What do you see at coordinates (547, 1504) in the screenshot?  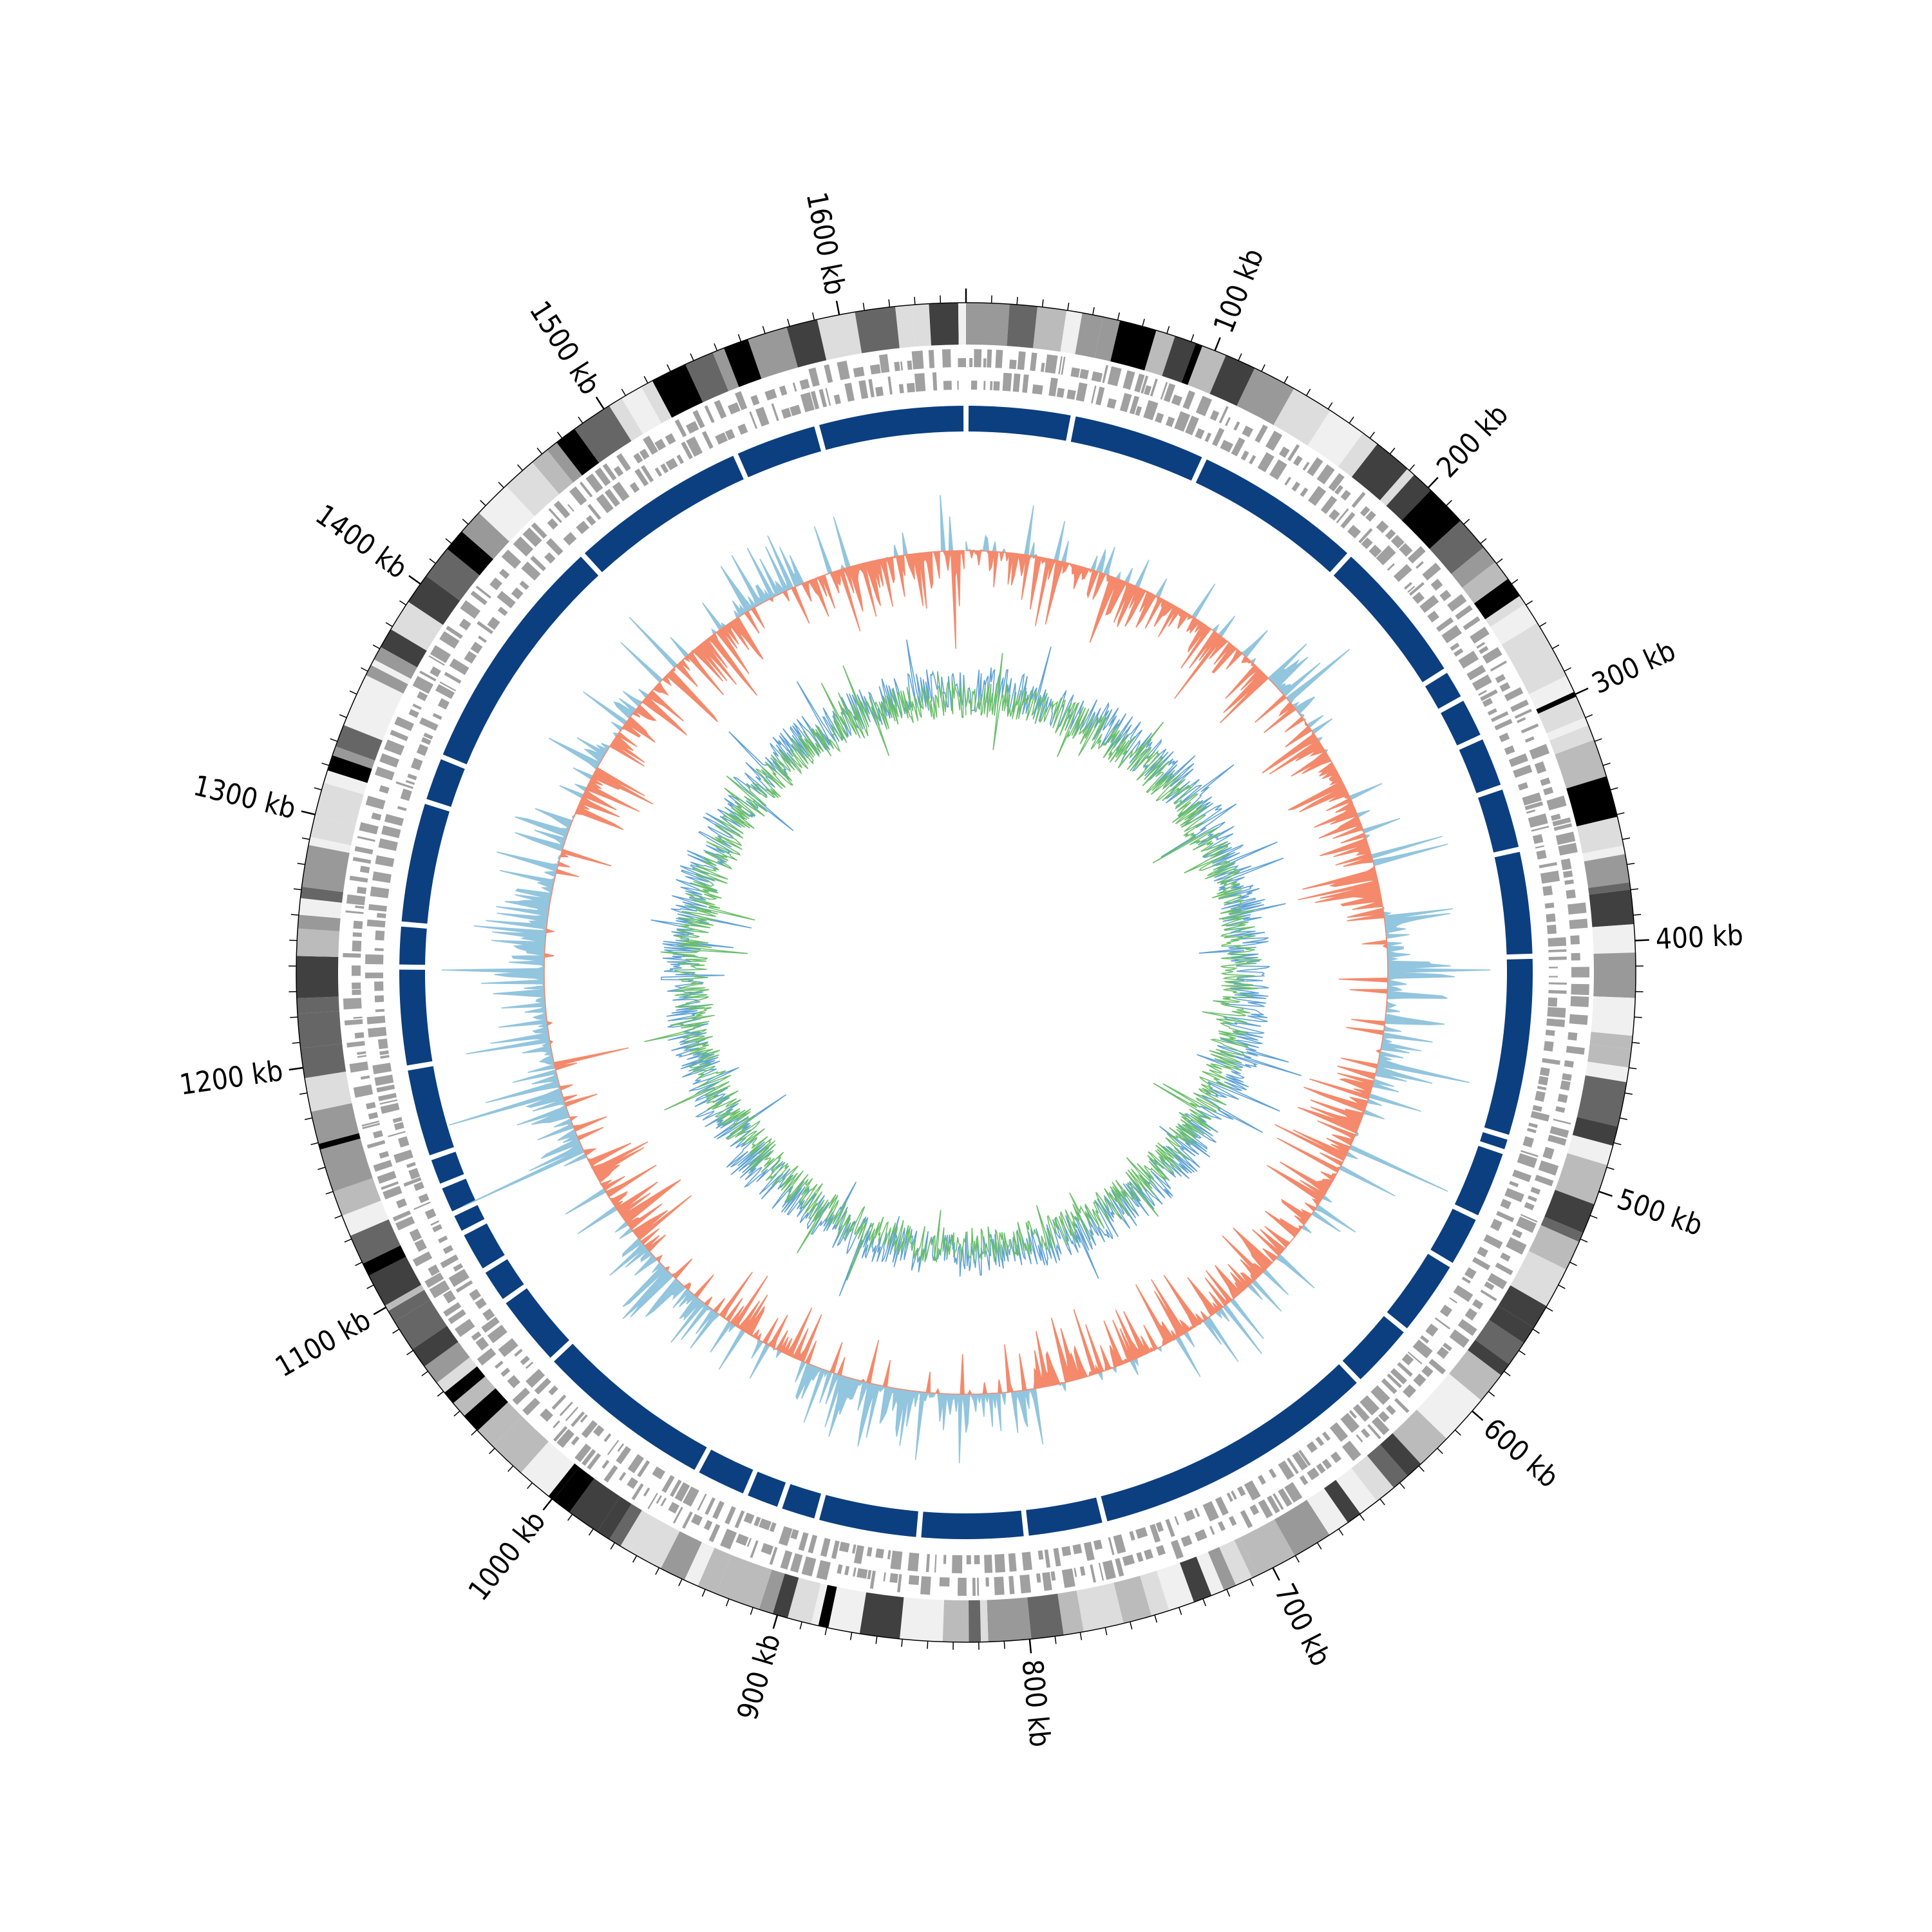 I see `major-tick` at bounding box center [547, 1504].